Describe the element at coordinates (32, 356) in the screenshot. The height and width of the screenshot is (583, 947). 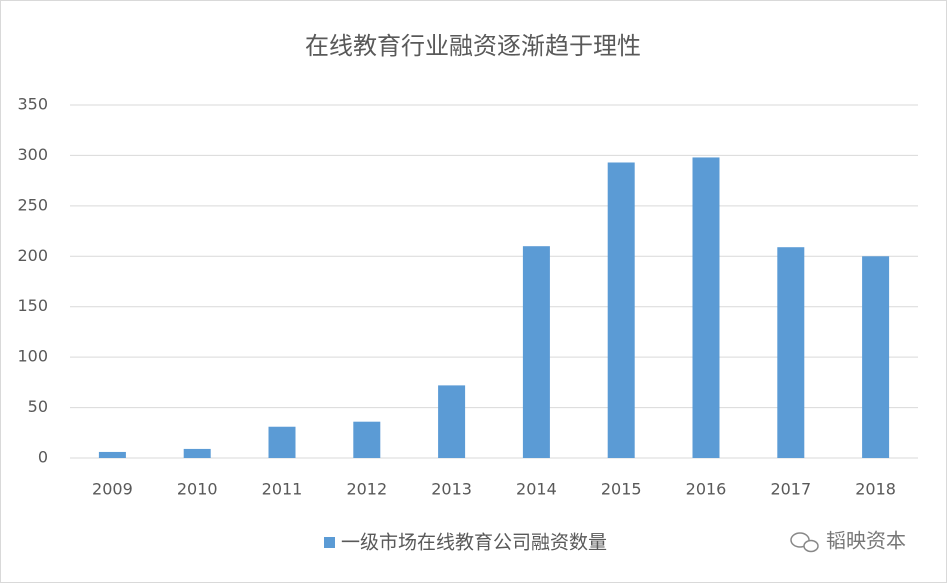
I see `y-tick-label: 100` at that location.